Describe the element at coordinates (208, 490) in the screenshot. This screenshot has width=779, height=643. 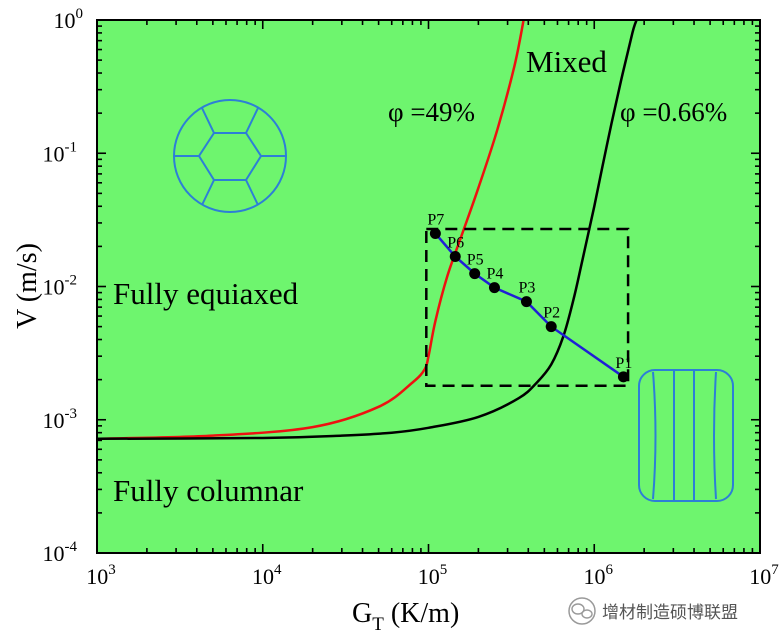
I see `label-fully-columnar: Fully columnar` at that location.